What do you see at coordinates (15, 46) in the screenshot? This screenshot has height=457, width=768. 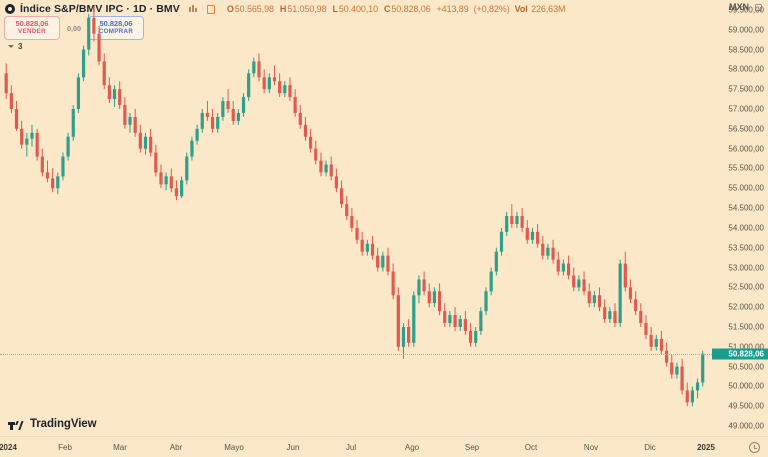 I see `indicator-legend: 3` at bounding box center [15, 46].